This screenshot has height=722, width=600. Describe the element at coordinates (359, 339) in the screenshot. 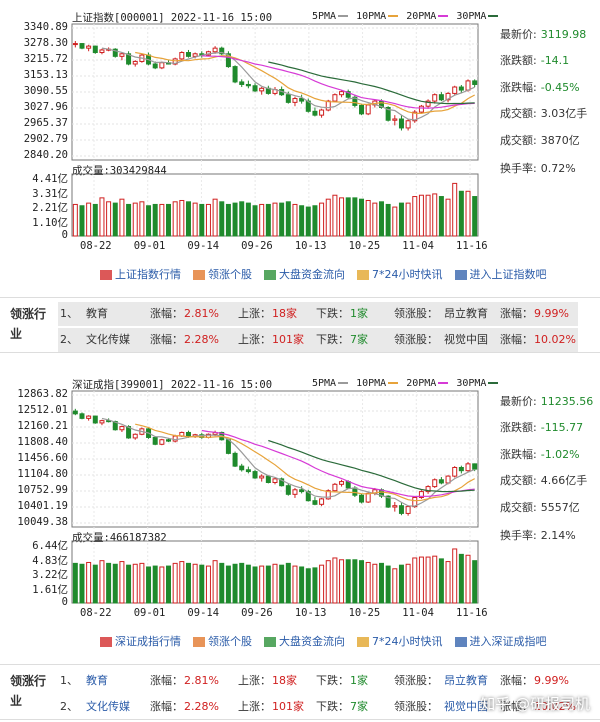

I see `industry-down: 7家` at that location.